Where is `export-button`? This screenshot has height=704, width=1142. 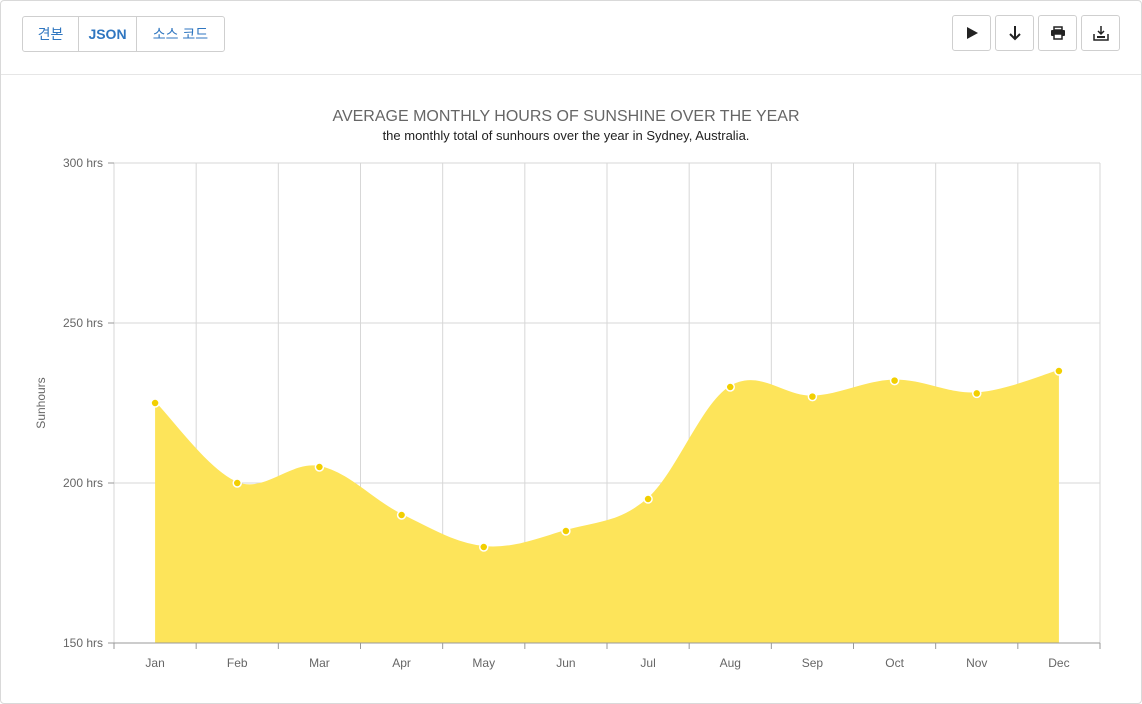
export-button is located at coordinates (1100, 33).